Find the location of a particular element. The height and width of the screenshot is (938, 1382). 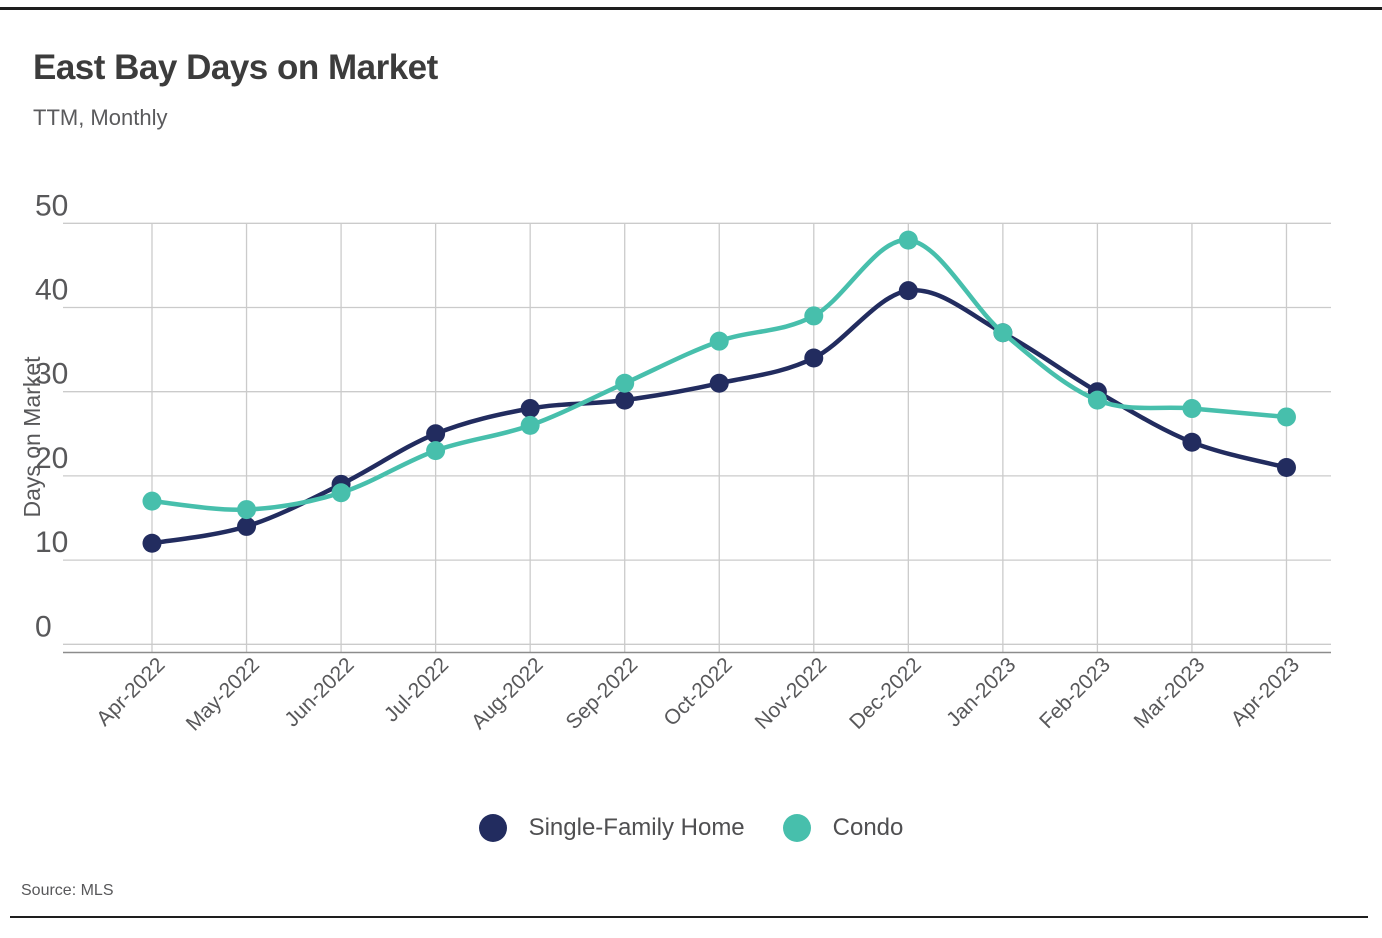

y-axis-tick-label: 20 is located at coordinates (51, 458).